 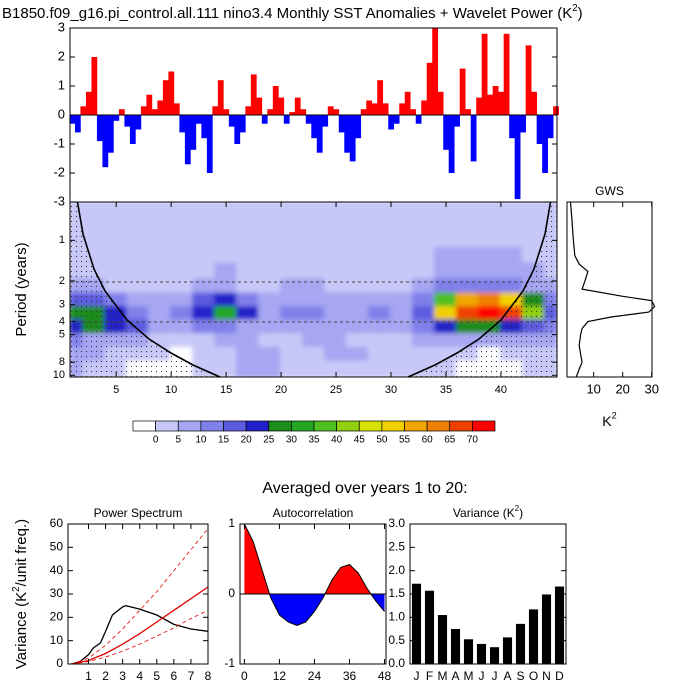 I want to click on panel-title: Power Spectrum, so click(x=138, y=513).